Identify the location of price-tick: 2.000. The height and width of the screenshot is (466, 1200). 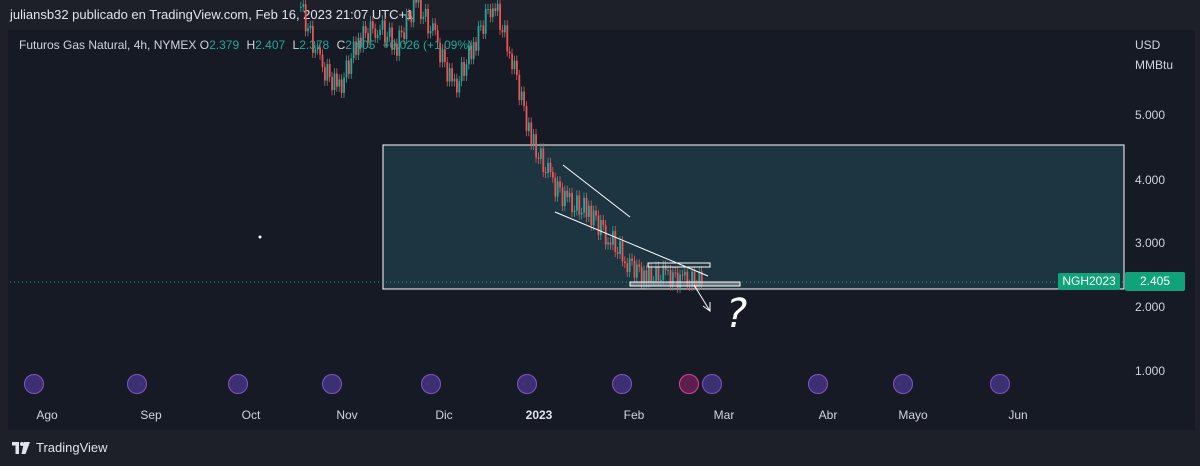
(1150, 307).